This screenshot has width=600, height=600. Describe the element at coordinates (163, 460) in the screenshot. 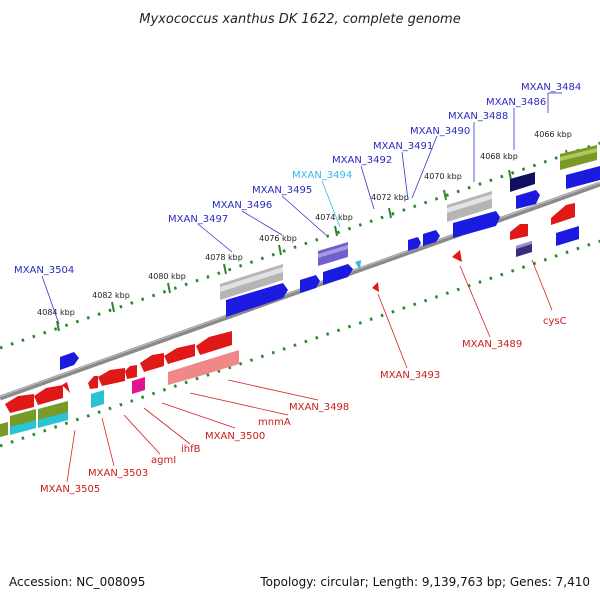

I see `gene-label: agmI` at that location.